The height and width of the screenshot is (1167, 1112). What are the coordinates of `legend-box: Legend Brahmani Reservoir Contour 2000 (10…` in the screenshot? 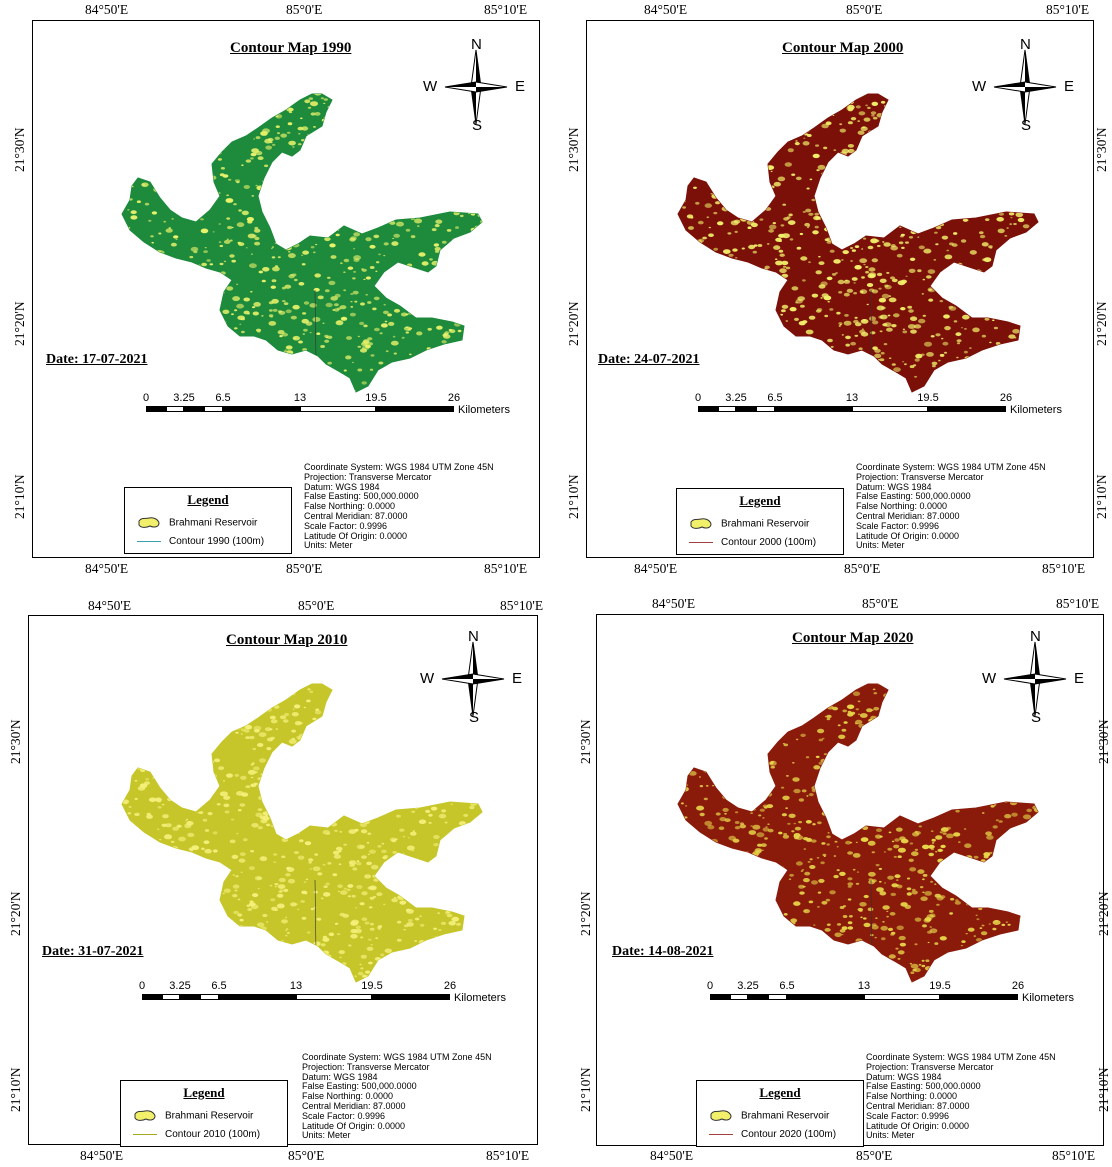 It's located at (760, 521).